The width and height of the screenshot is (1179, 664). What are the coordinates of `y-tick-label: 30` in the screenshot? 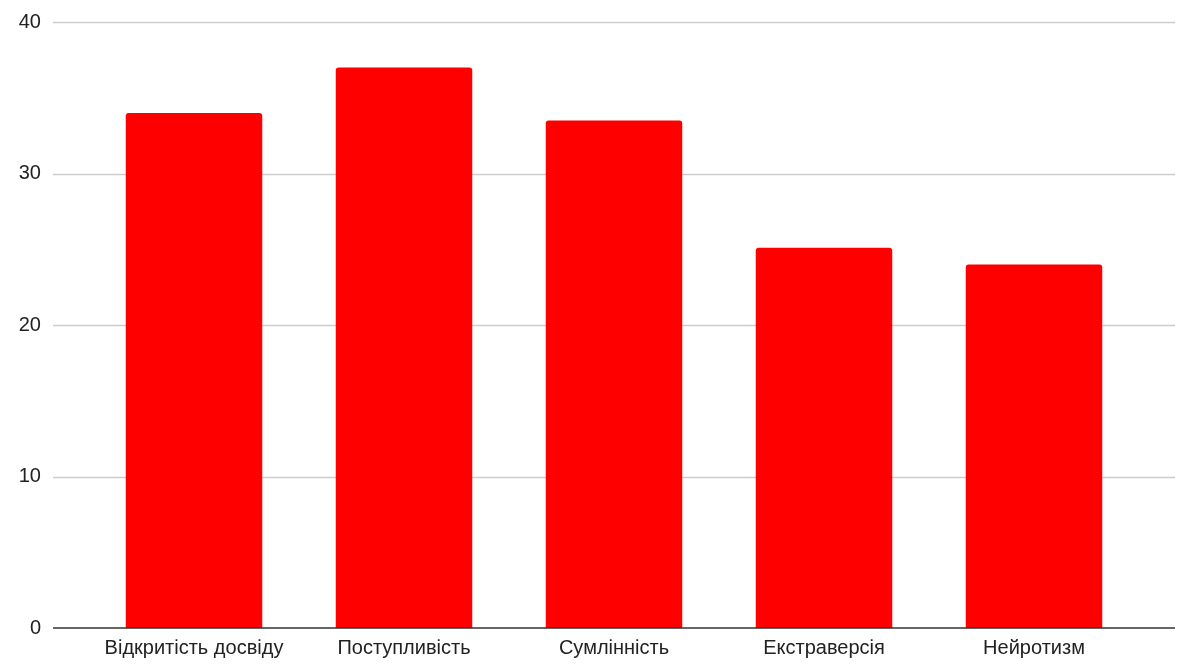 It's located at (29, 172).